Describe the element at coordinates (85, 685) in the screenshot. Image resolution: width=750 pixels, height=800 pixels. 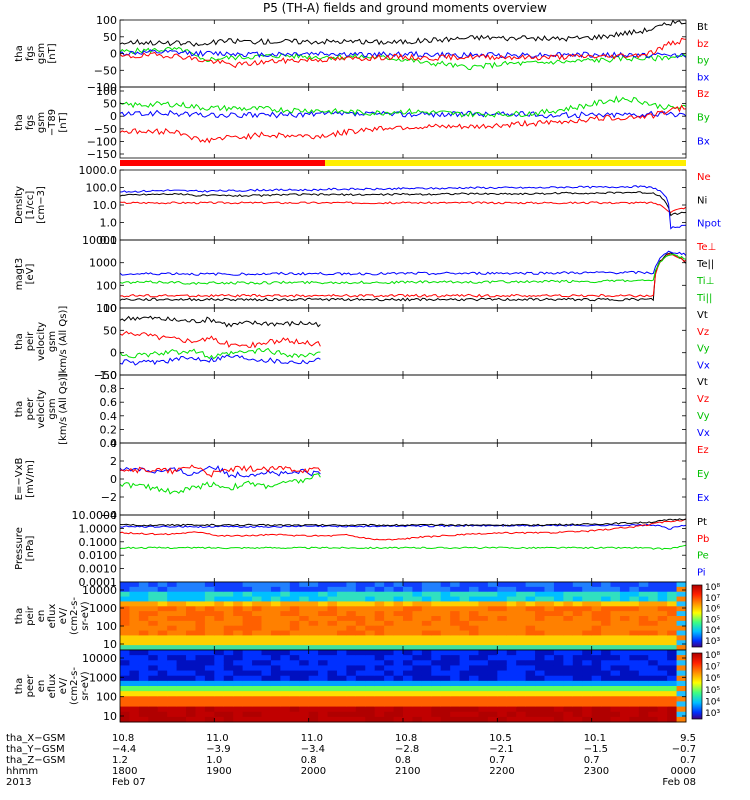
I see `y-axis-label: sr-eV)` at that location.